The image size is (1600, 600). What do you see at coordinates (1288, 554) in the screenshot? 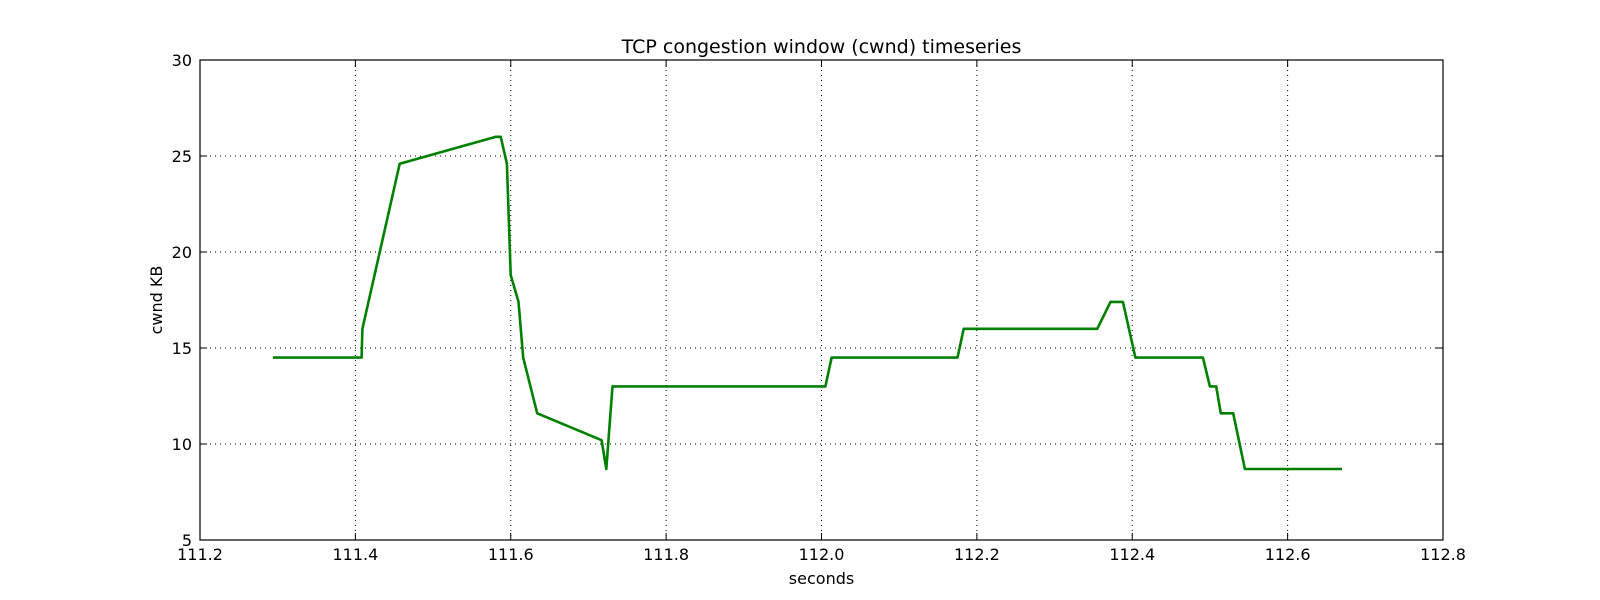
I see `x-tick-label: 112.6` at bounding box center [1288, 554].